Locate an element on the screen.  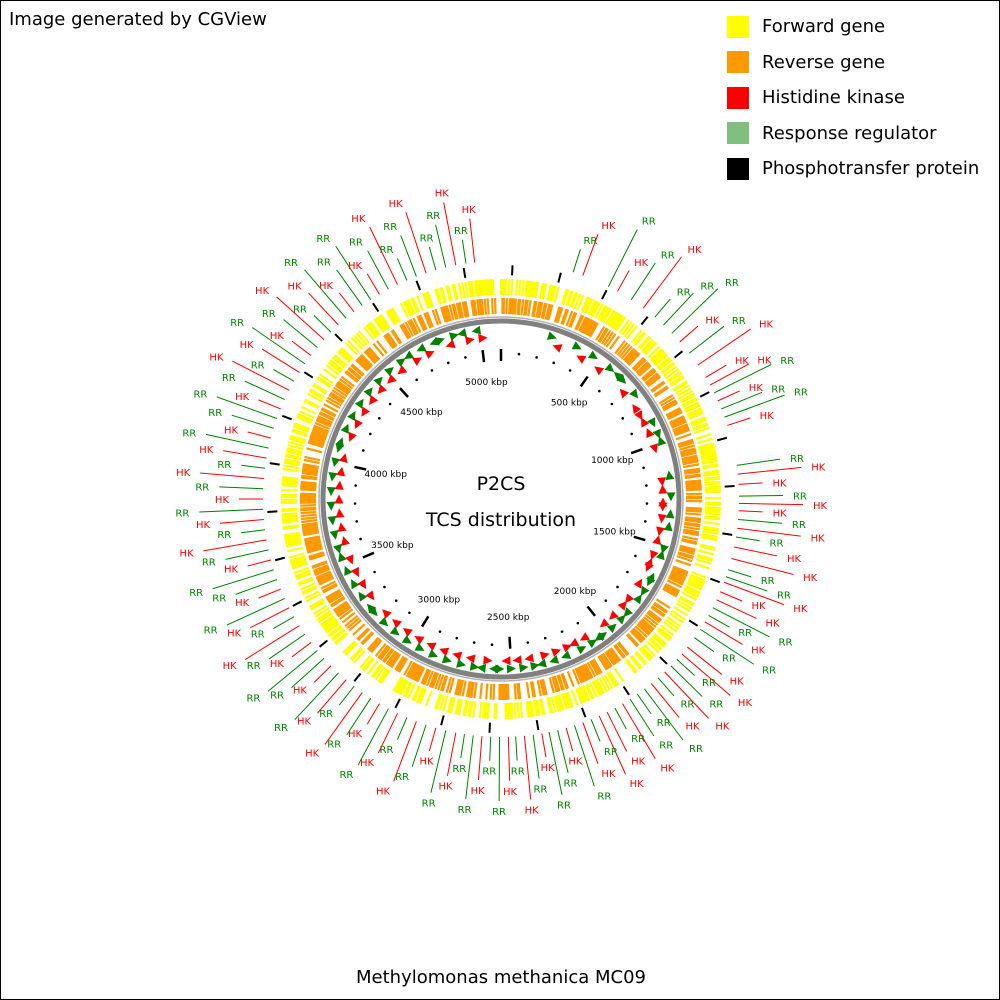
hpt-mark is located at coordinates (604, 294).